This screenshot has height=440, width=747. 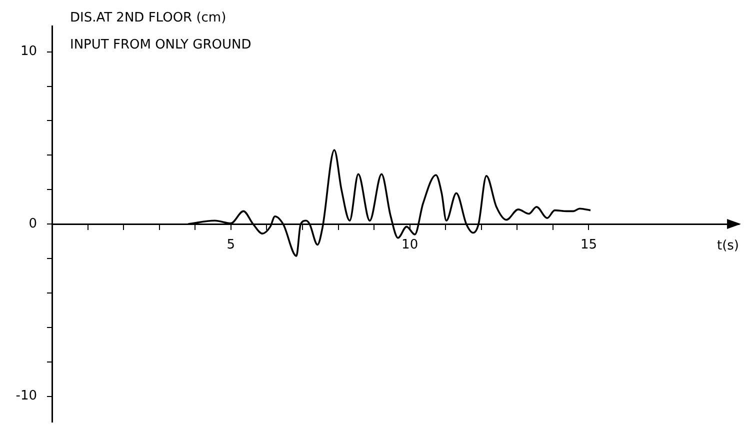 I want to click on x-axis-title: t(s), so click(x=727, y=246).